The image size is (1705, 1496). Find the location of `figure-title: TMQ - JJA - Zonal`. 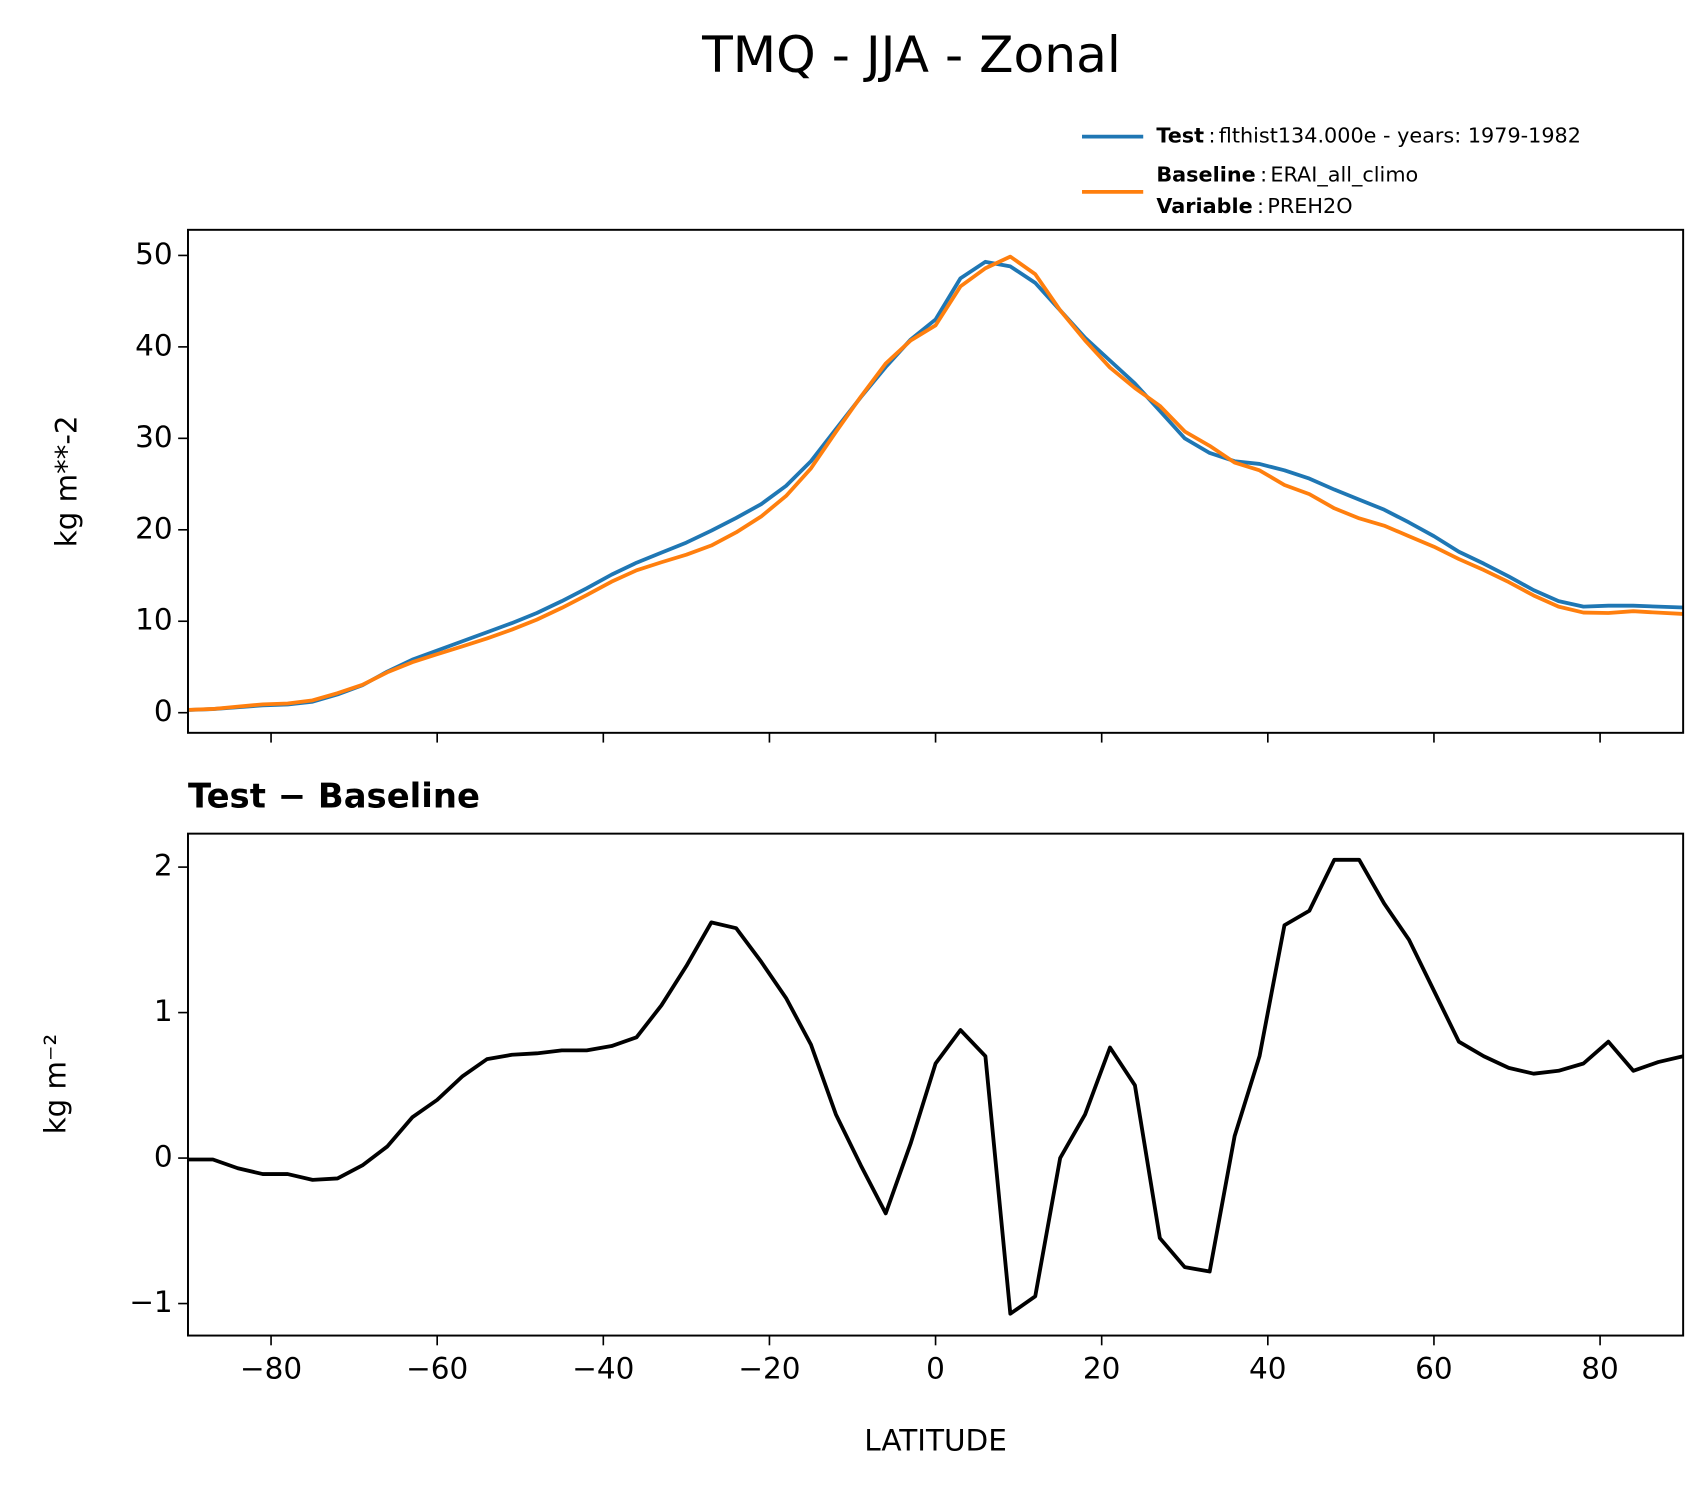

figure-title: TMQ - JJA - Zonal is located at coordinates (911, 55).